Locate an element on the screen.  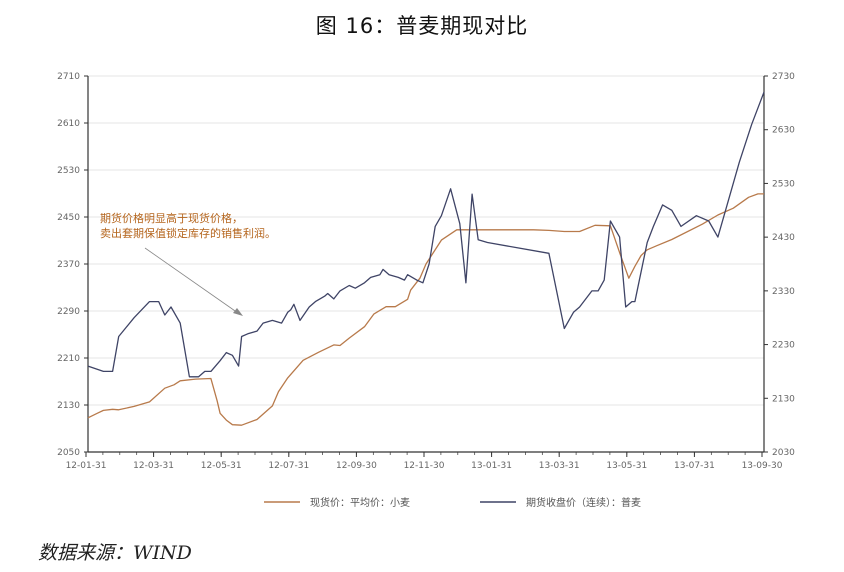
x-tick-label: 12-01-31 is located at coordinates (86, 466).